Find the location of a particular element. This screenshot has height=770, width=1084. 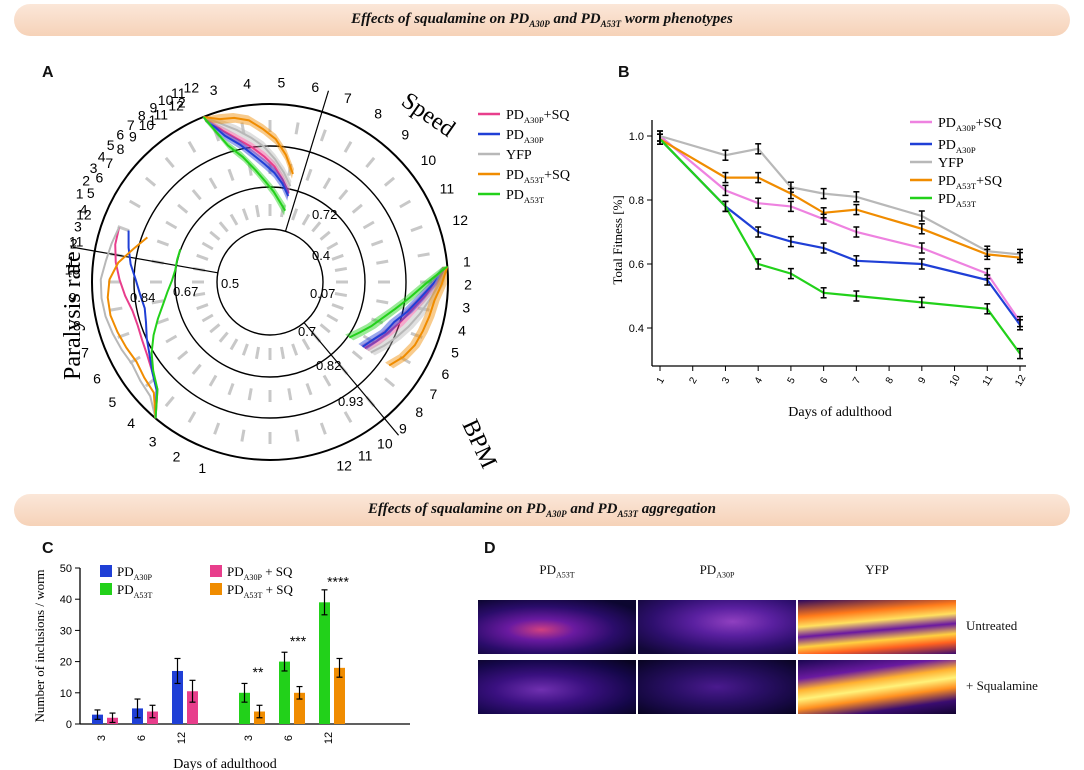

legend-label: PDA30P is located at coordinates (957, 146).